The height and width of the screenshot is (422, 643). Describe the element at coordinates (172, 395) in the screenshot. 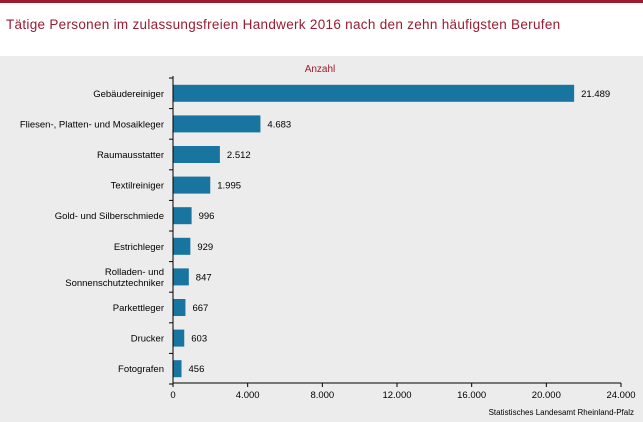

I see `x-tick-label: 0` at that location.